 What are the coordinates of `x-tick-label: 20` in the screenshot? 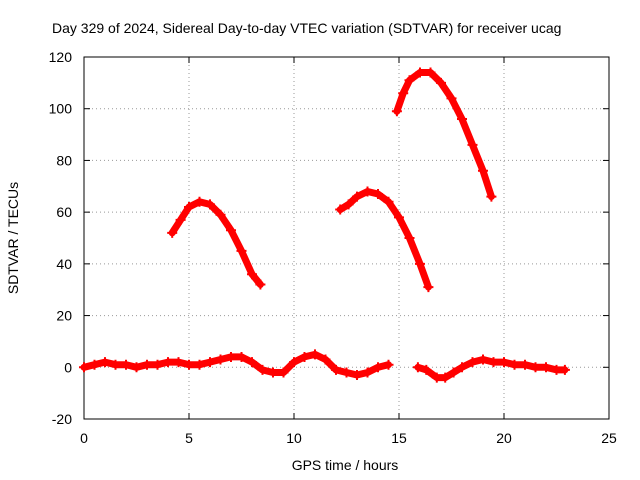 It's located at (504, 438).